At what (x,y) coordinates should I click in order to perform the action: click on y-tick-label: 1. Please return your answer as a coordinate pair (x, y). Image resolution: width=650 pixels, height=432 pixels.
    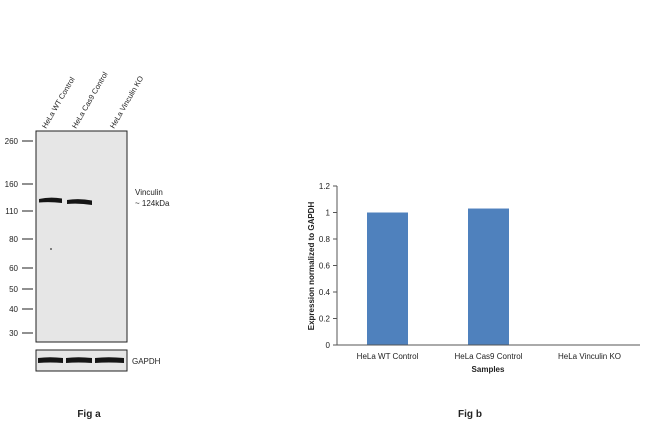
    Looking at the image, I should click on (328, 213).